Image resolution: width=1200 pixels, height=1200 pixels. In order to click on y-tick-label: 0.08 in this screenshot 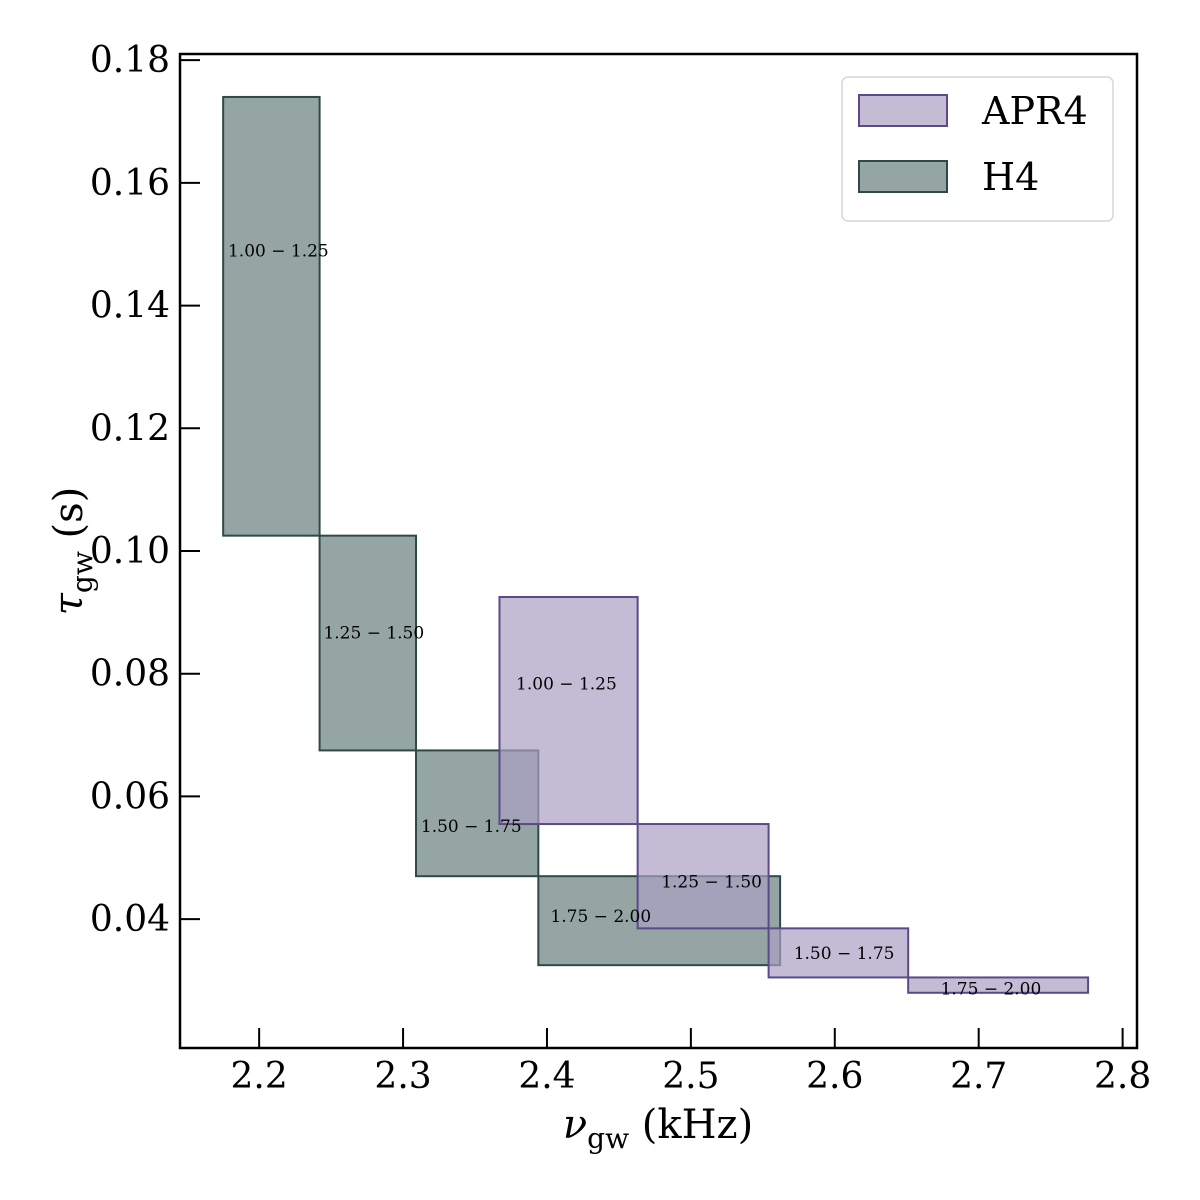, I will do `click(130, 674)`.